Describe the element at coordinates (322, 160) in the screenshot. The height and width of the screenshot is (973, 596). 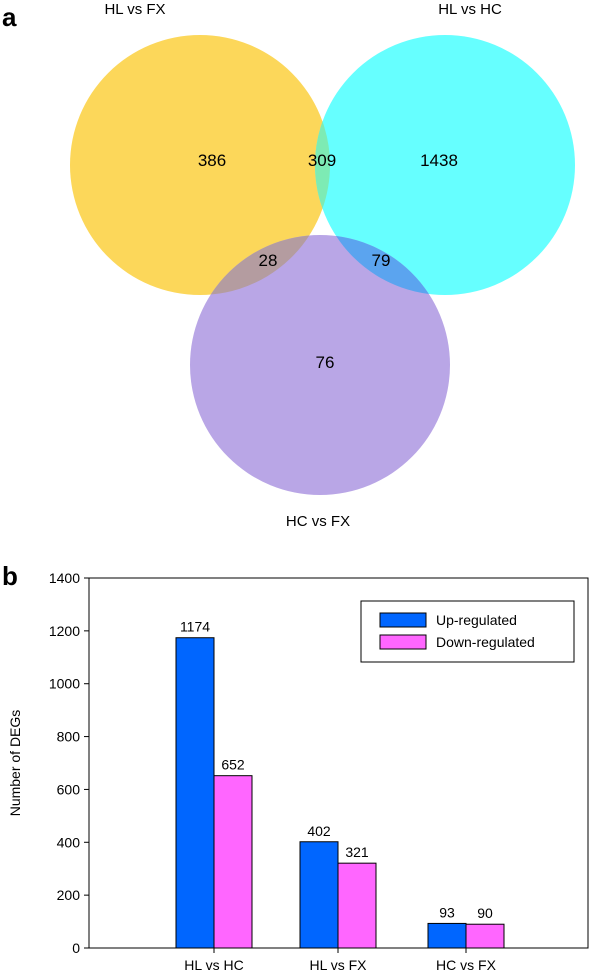
I see `venn-count-fx-hc: 309` at that location.